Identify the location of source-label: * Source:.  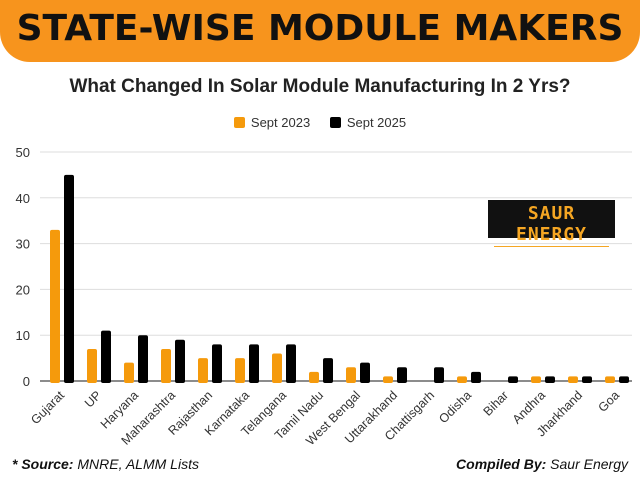
(43, 464).